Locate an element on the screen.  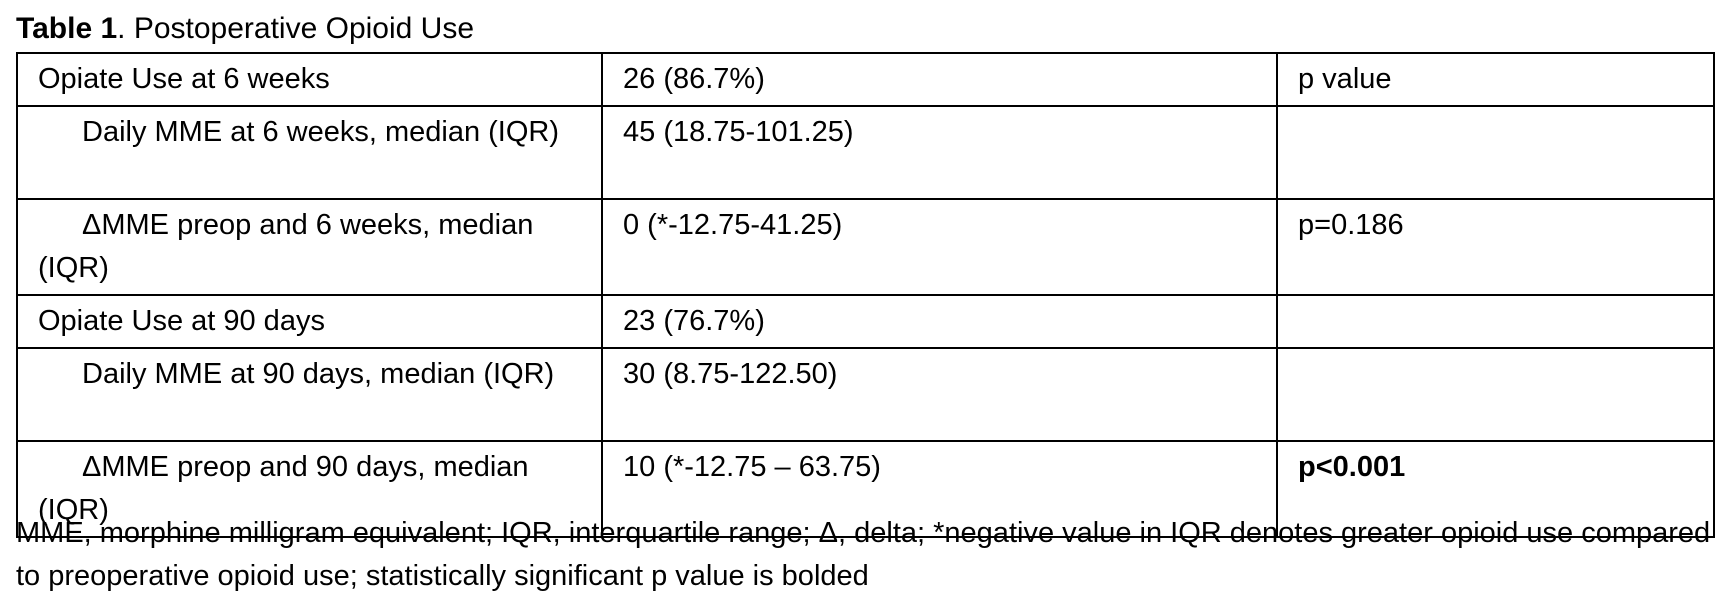
table-row: Opiate Use at 6 weeks 26 (86.7%) p value is located at coordinates (865, 79).